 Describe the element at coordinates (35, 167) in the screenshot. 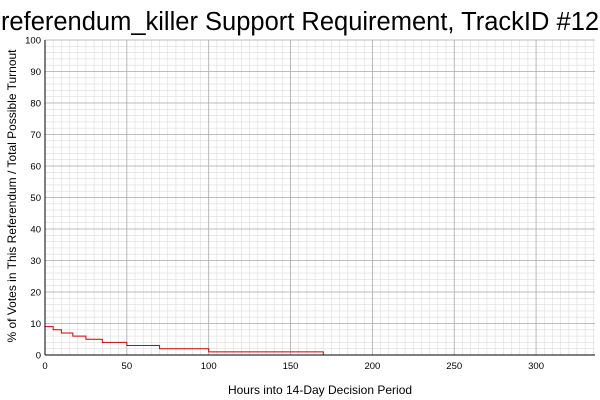

I see `y-tick-label: 60` at that location.